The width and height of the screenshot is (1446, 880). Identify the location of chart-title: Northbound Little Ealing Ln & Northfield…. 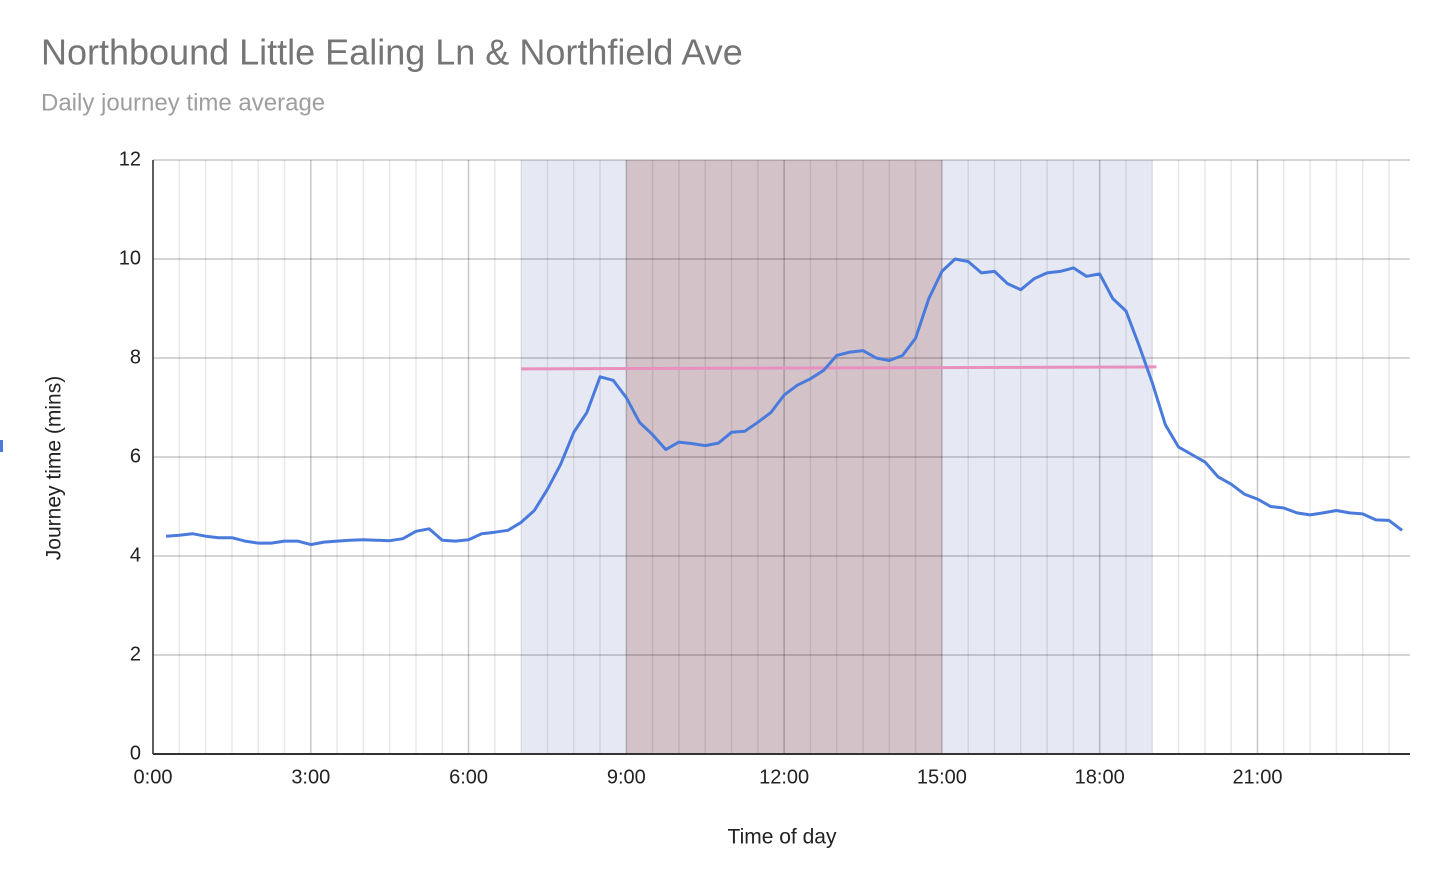
(392, 52).